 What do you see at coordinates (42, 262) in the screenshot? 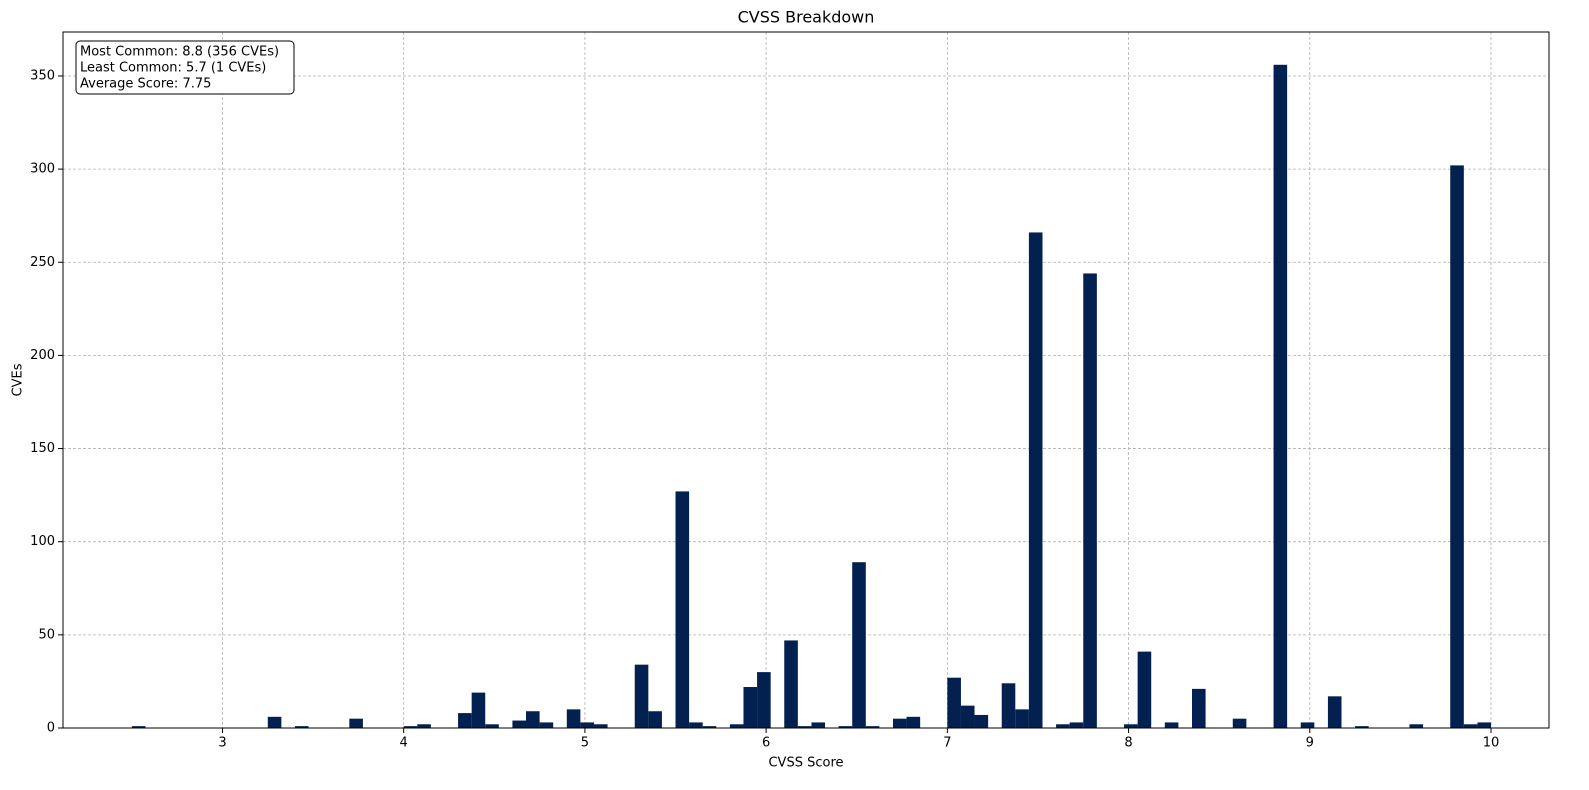
I see `y-tick-label: 250` at bounding box center [42, 262].